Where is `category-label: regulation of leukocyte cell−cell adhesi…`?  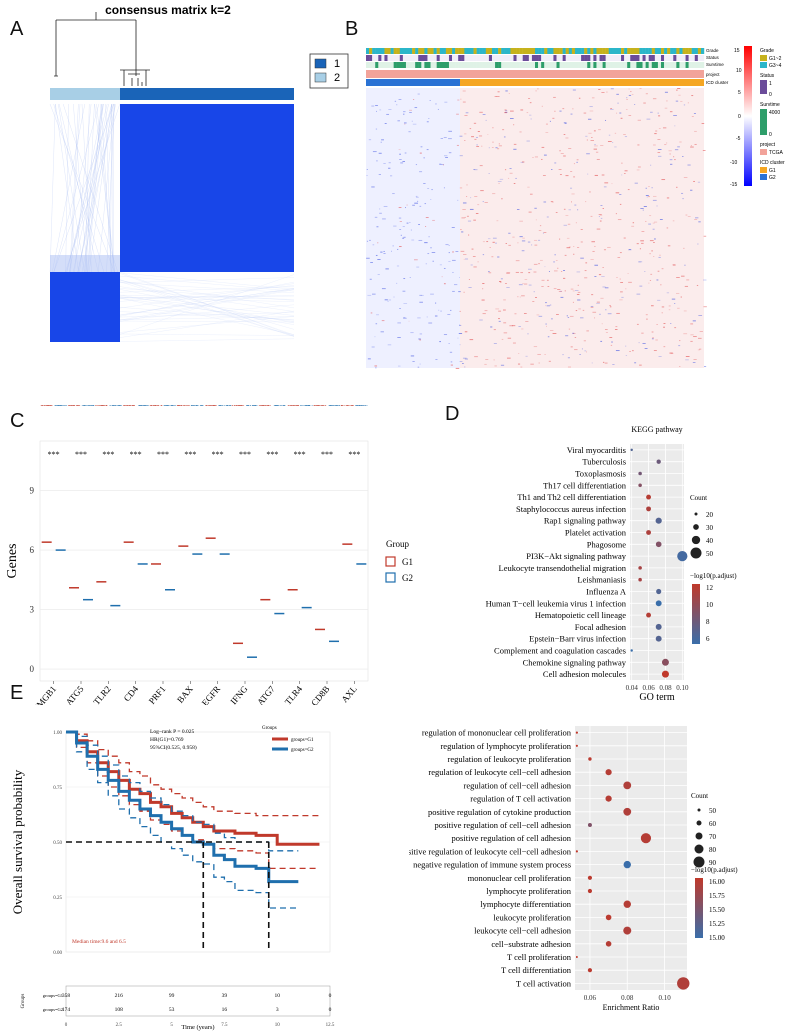
category-label: regulation of leukocyte cell−cell adhesi… is located at coordinates (499, 772).